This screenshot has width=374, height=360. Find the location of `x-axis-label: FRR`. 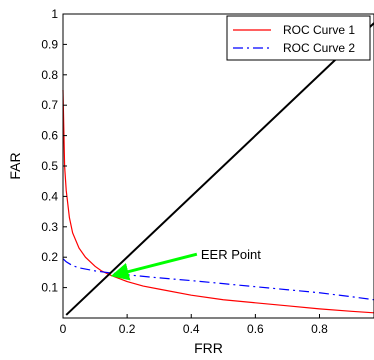

x-axis-label: FRR is located at coordinates (208, 348).